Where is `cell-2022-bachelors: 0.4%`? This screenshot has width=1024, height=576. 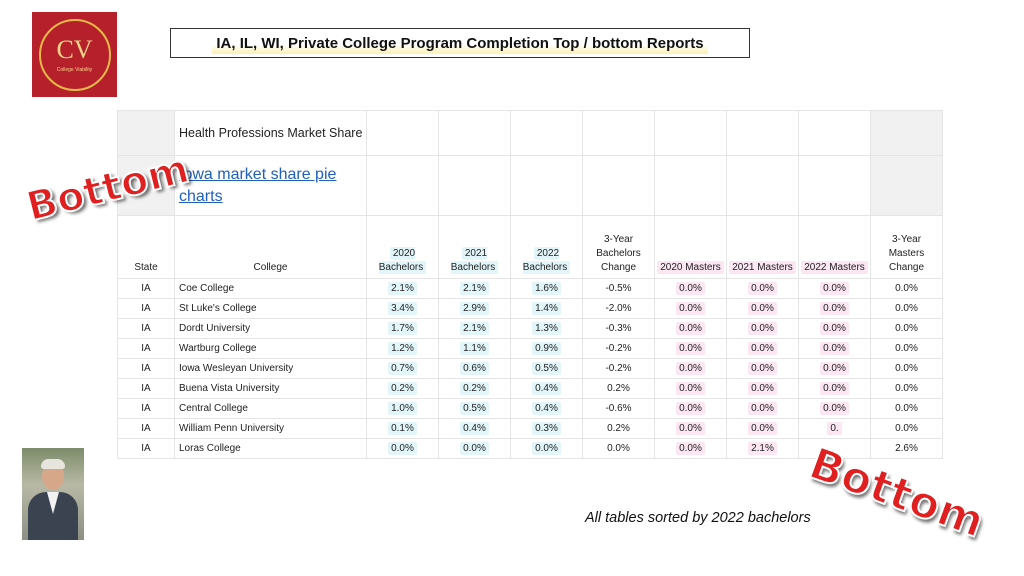
cell-2022-bachelors: 0.4% is located at coordinates (546, 388).